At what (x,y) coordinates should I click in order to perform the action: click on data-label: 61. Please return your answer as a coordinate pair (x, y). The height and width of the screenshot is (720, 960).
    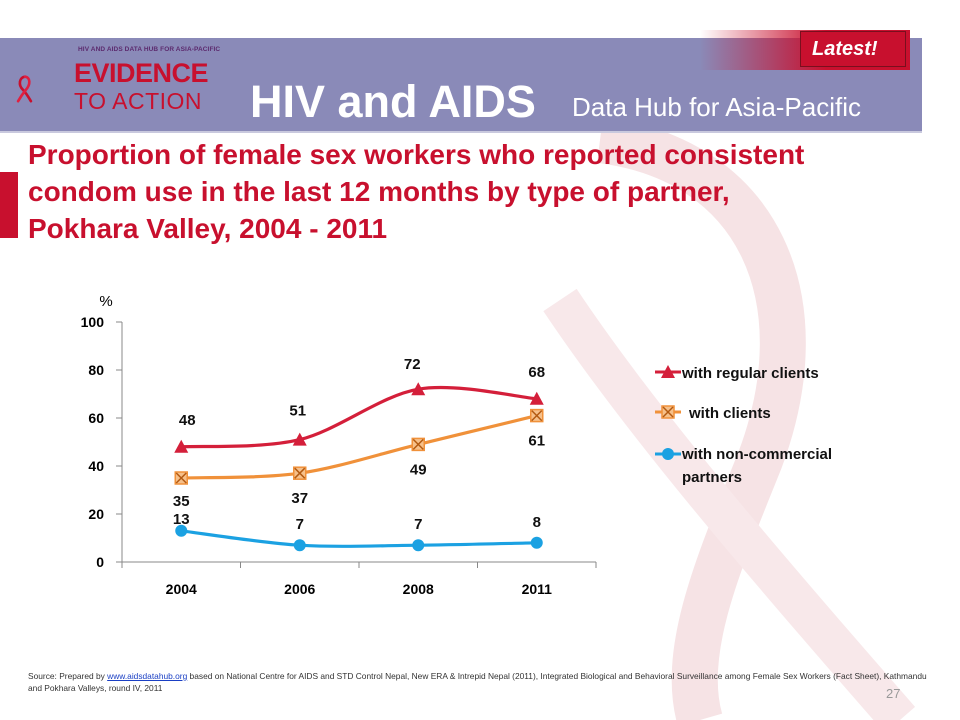
    Looking at the image, I should click on (536, 441).